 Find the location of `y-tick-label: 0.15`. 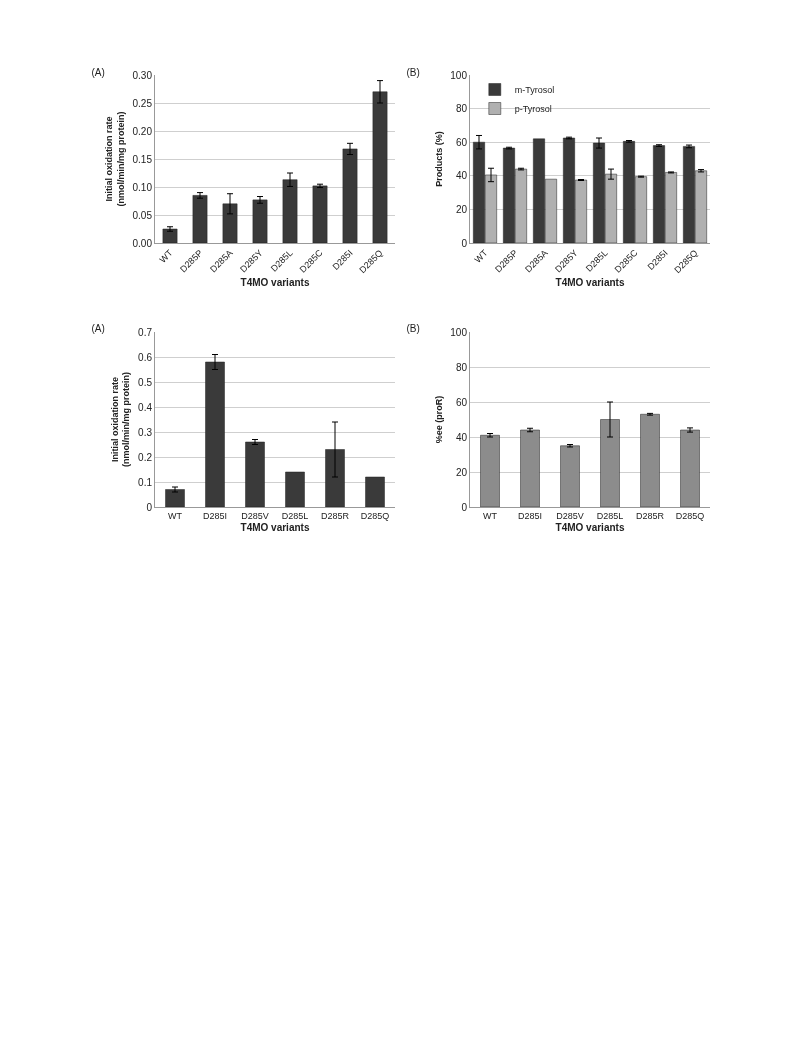

y-tick-label: 0.15 is located at coordinates (142, 159).